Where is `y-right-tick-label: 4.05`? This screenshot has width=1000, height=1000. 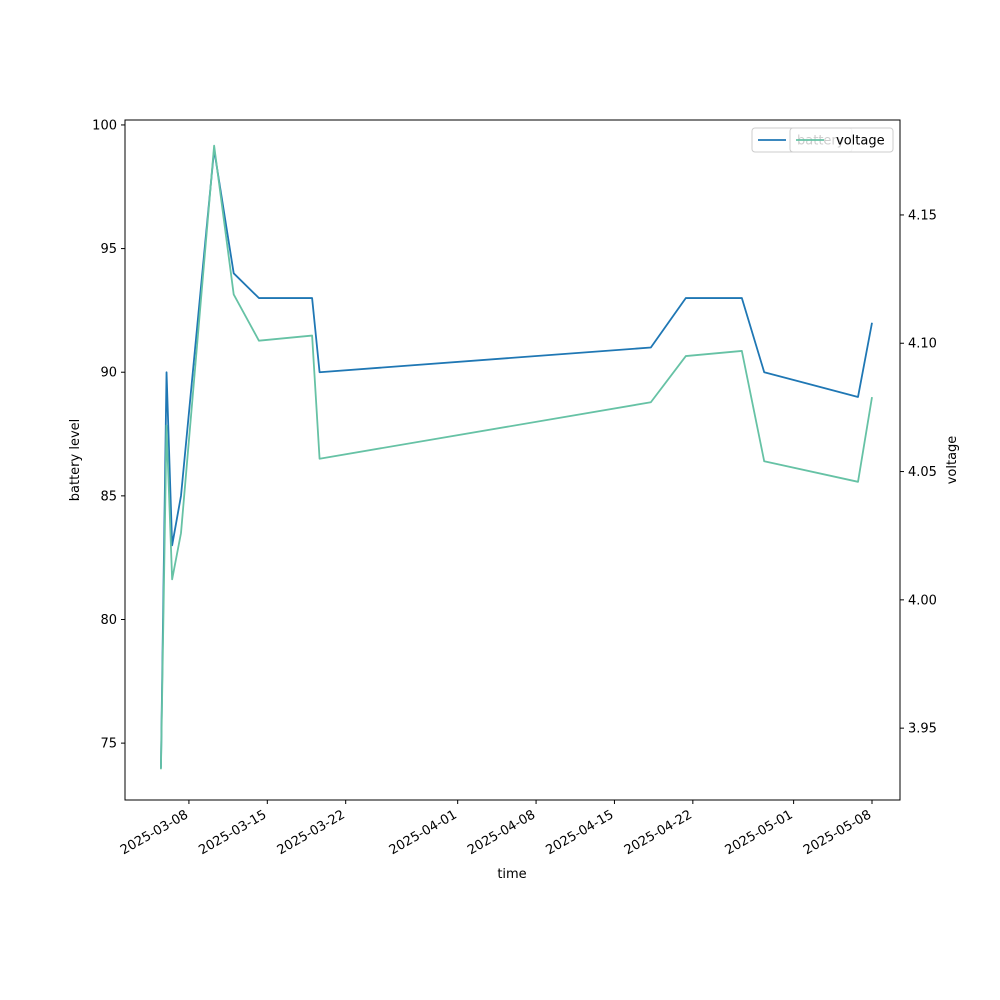 y-right-tick-label: 4.05 is located at coordinates (922, 472).